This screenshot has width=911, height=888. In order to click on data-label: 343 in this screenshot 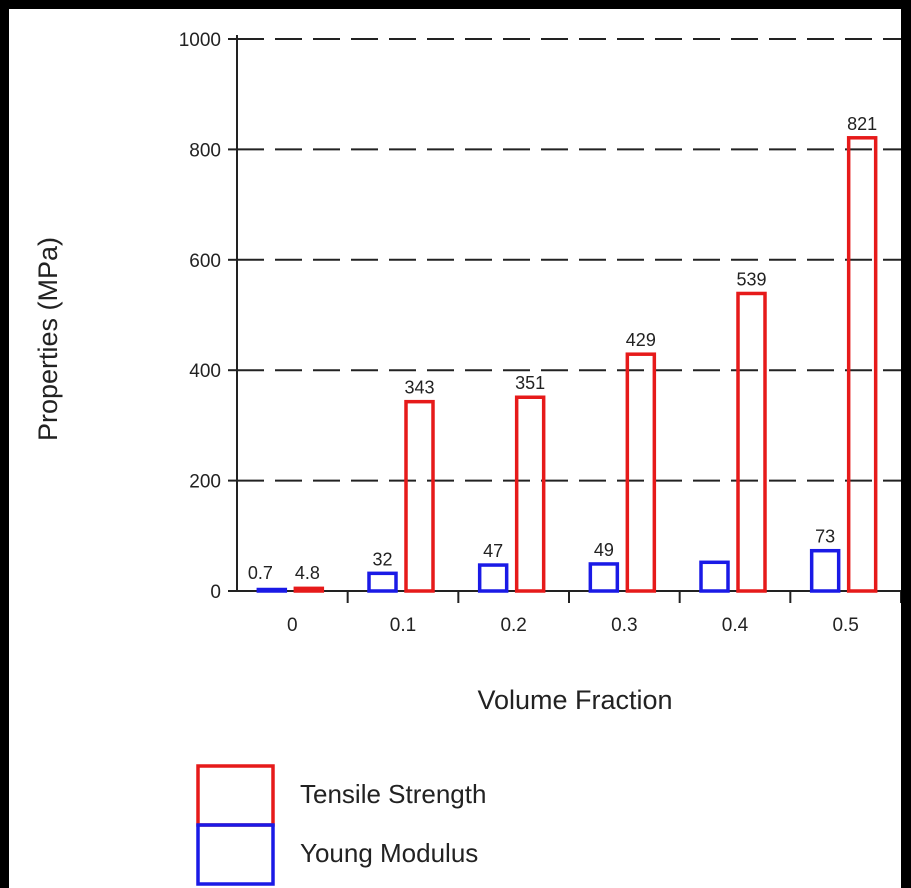, I will do `click(419, 388)`.